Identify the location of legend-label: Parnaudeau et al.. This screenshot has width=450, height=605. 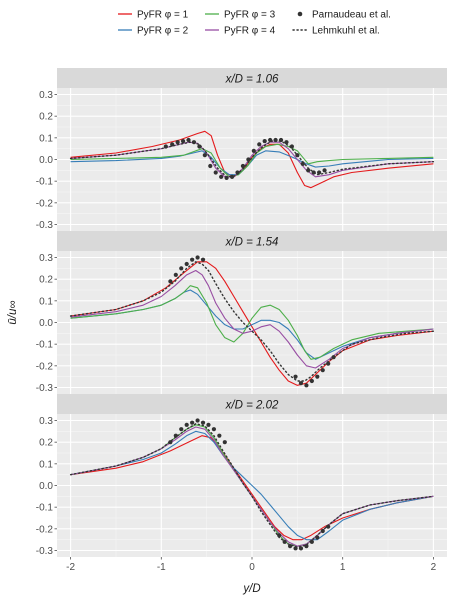
(351, 15).